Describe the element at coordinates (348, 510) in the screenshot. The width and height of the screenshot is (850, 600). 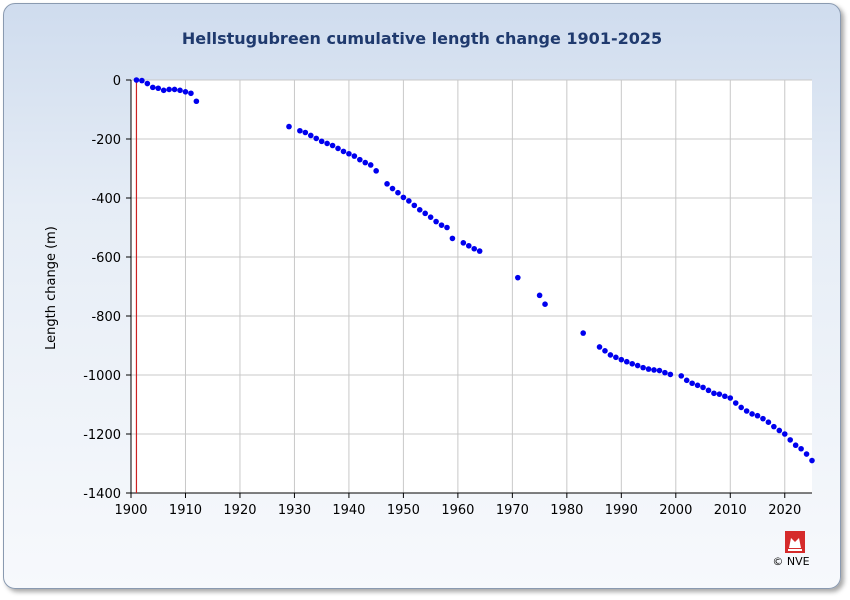
I see `x-tick-label: 1940` at that location.